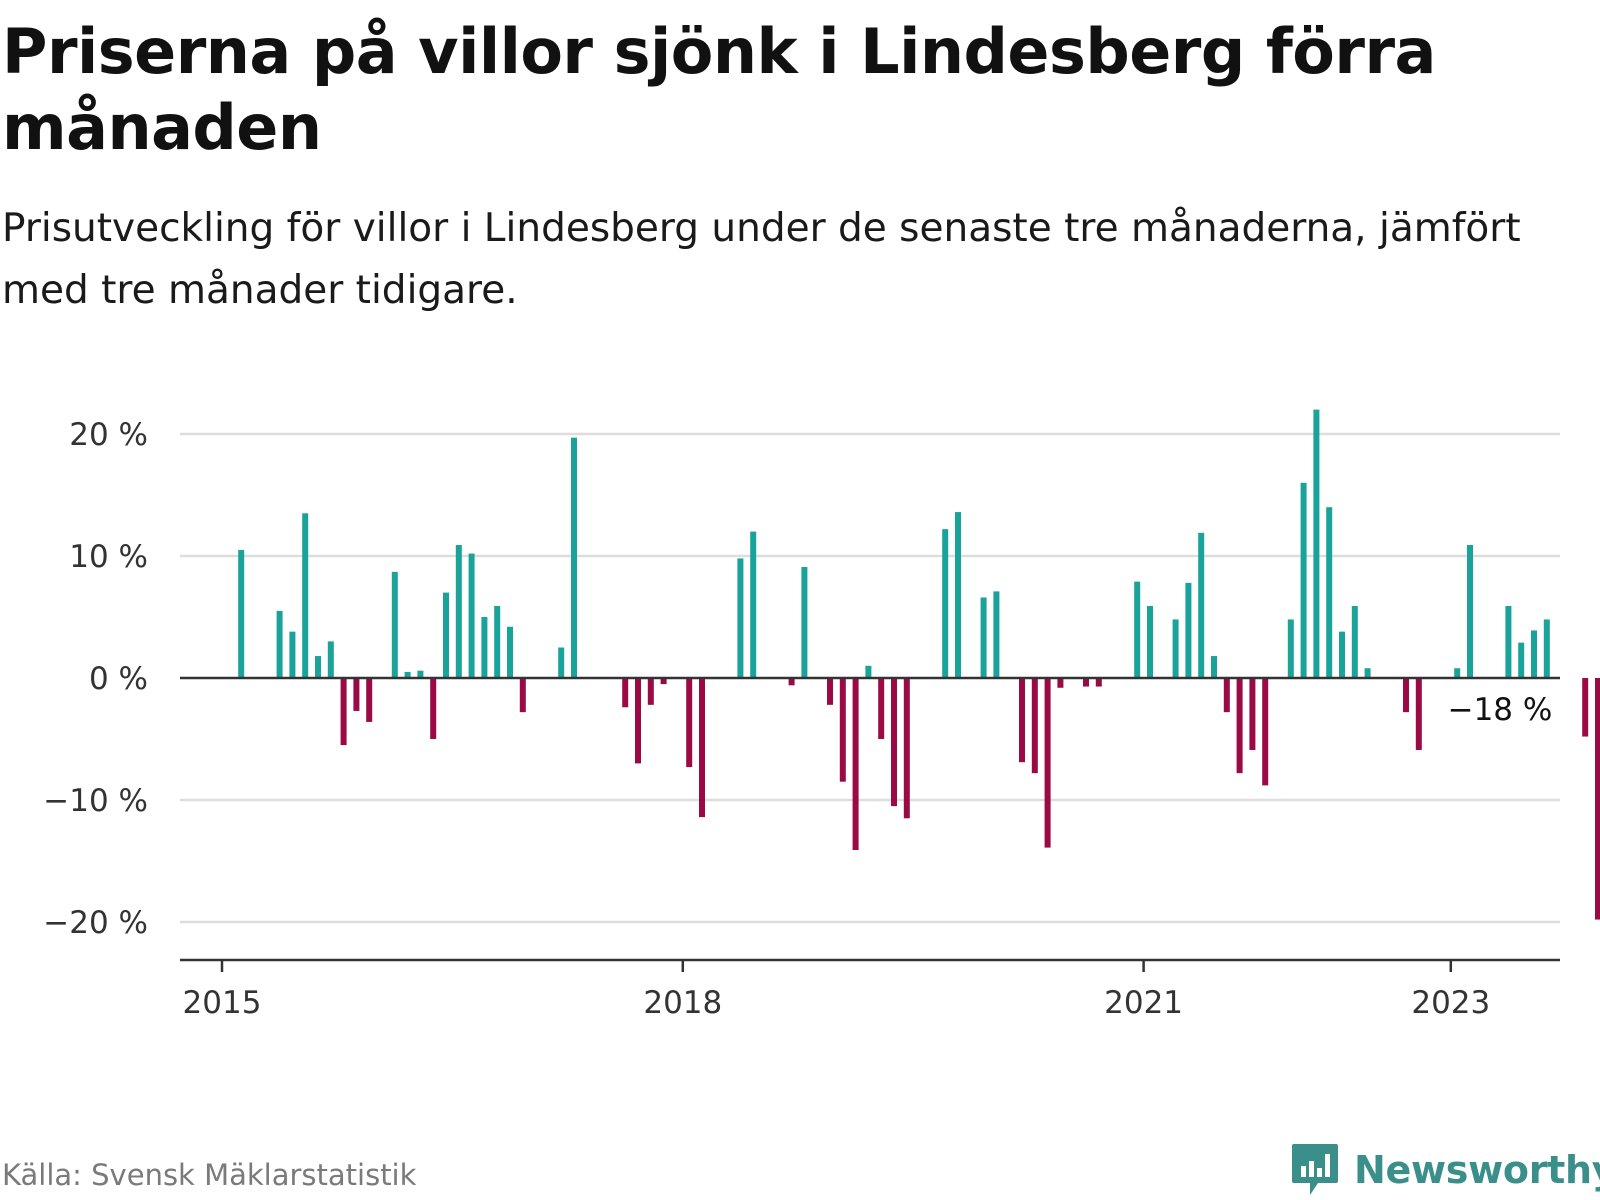 This screenshot has height=1200, width=1600. Describe the element at coordinates (1143, 1003) in the screenshot. I see `x-tick-label: 2021` at that location.